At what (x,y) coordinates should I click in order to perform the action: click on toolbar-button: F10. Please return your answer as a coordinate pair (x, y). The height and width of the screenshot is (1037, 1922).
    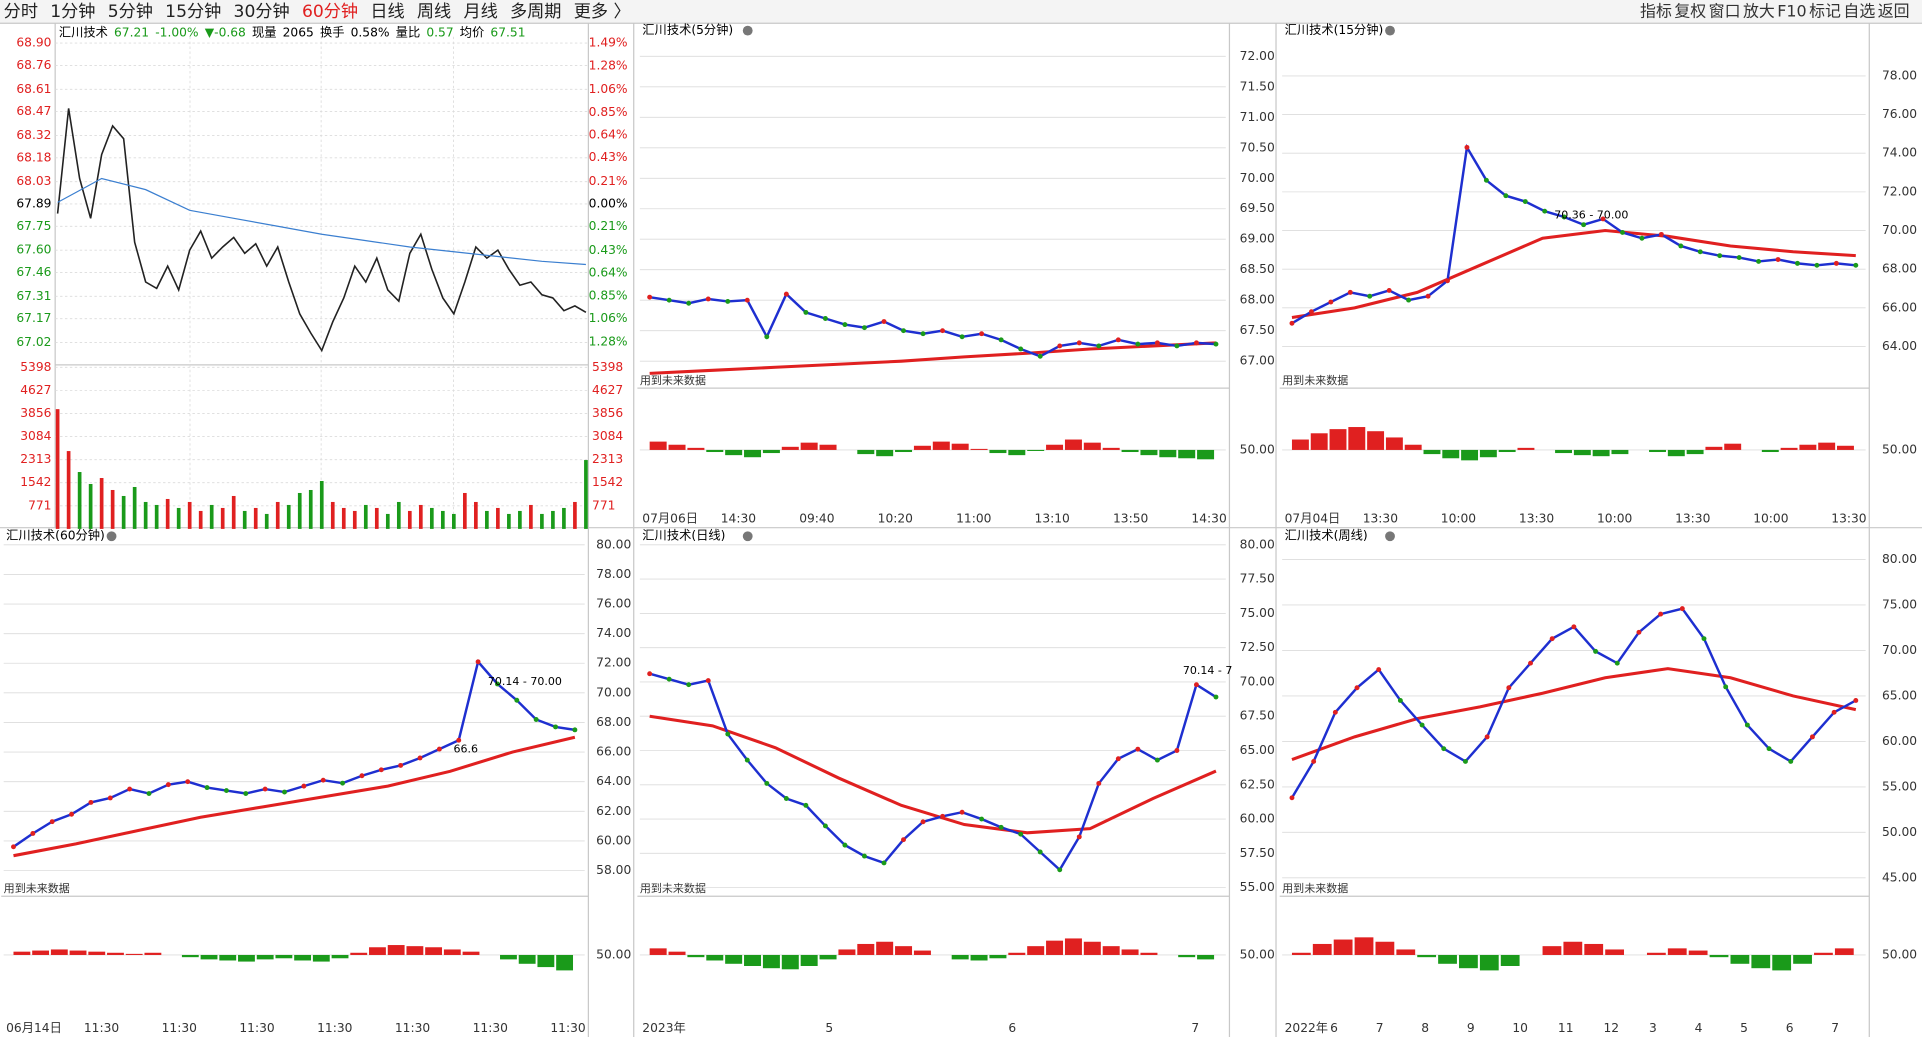
    Looking at the image, I should click on (1791, 11).